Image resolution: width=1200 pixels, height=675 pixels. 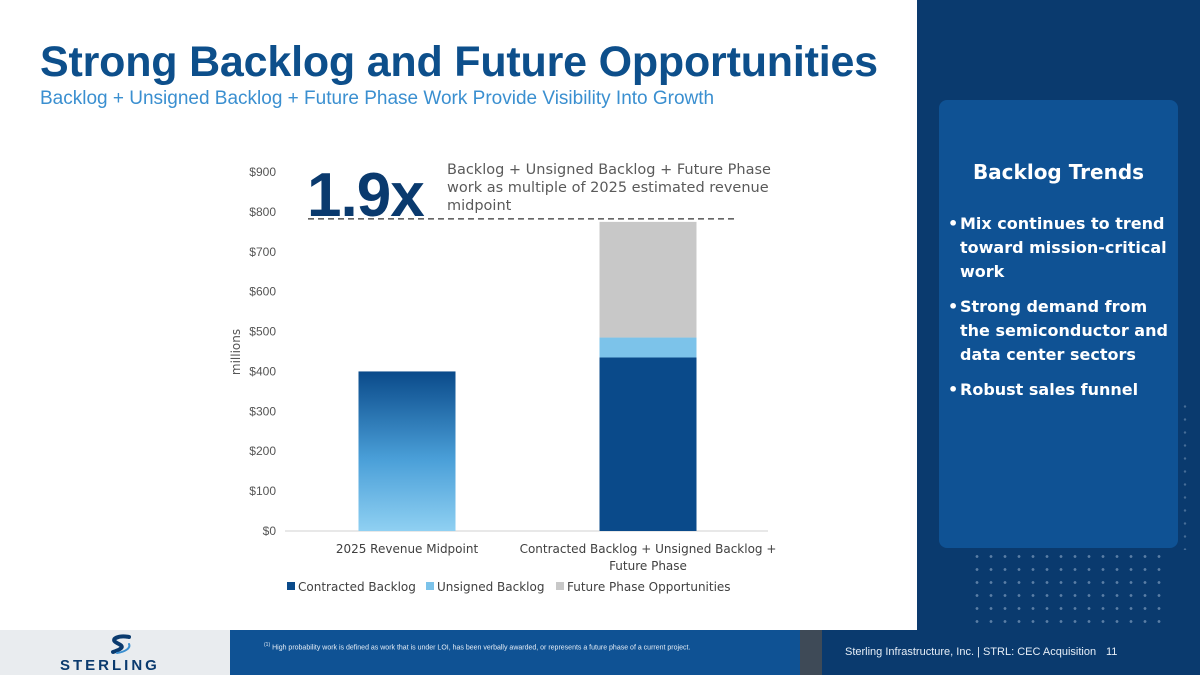 What do you see at coordinates (262, 451) in the screenshot?
I see `y-tick-label: $200` at bounding box center [262, 451].